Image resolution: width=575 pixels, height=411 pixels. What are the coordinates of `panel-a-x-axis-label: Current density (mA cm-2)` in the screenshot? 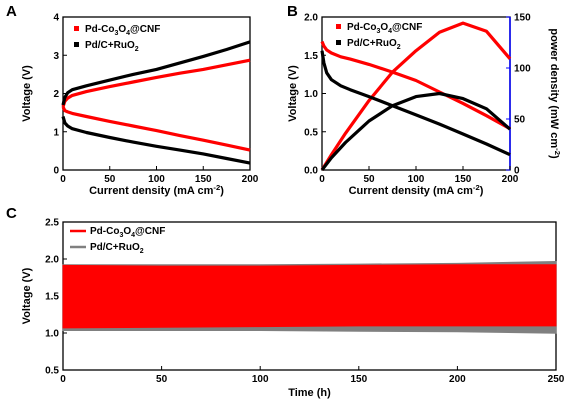 It's located at (156, 190).